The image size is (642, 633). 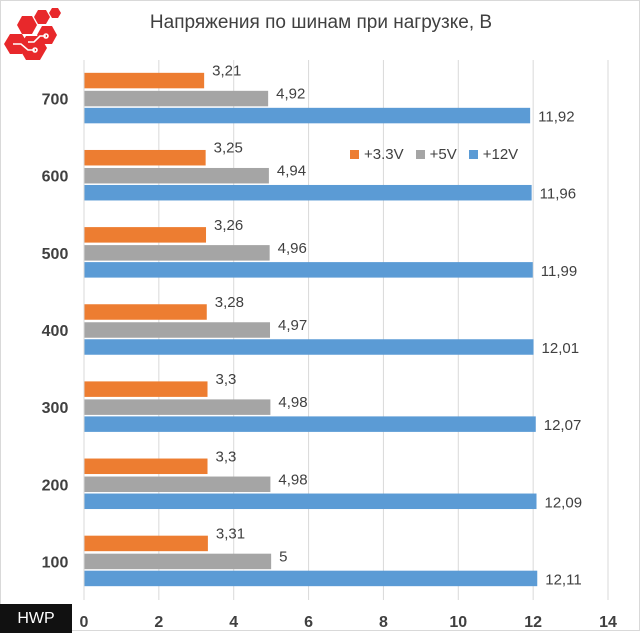 What do you see at coordinates (420, 154) in the screenshot?
I see `legend-swatch-5v` at bounding box center [420, 154].